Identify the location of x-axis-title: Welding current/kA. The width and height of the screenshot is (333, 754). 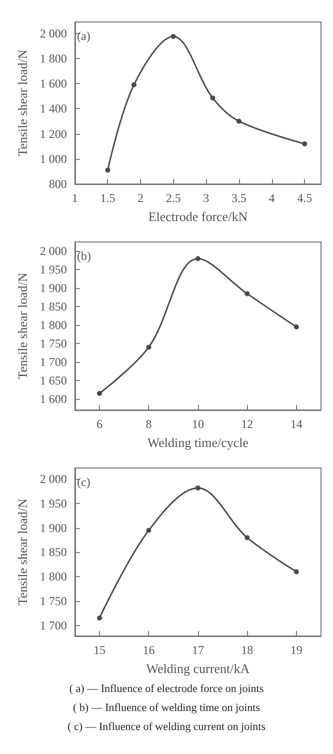
(198, 668).